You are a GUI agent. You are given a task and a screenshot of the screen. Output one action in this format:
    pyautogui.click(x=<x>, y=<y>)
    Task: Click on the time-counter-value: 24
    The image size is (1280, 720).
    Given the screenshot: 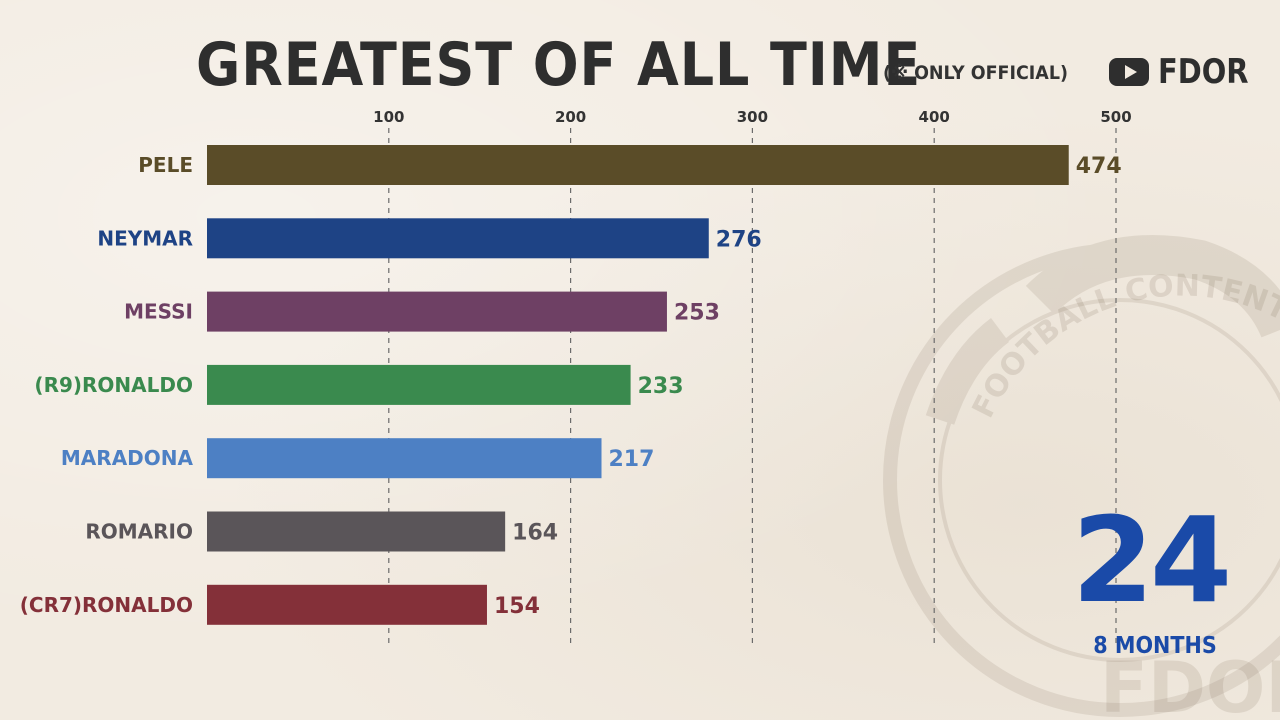 What is the action you would take?
    pyautogui.click(x=1151, y=560)
    